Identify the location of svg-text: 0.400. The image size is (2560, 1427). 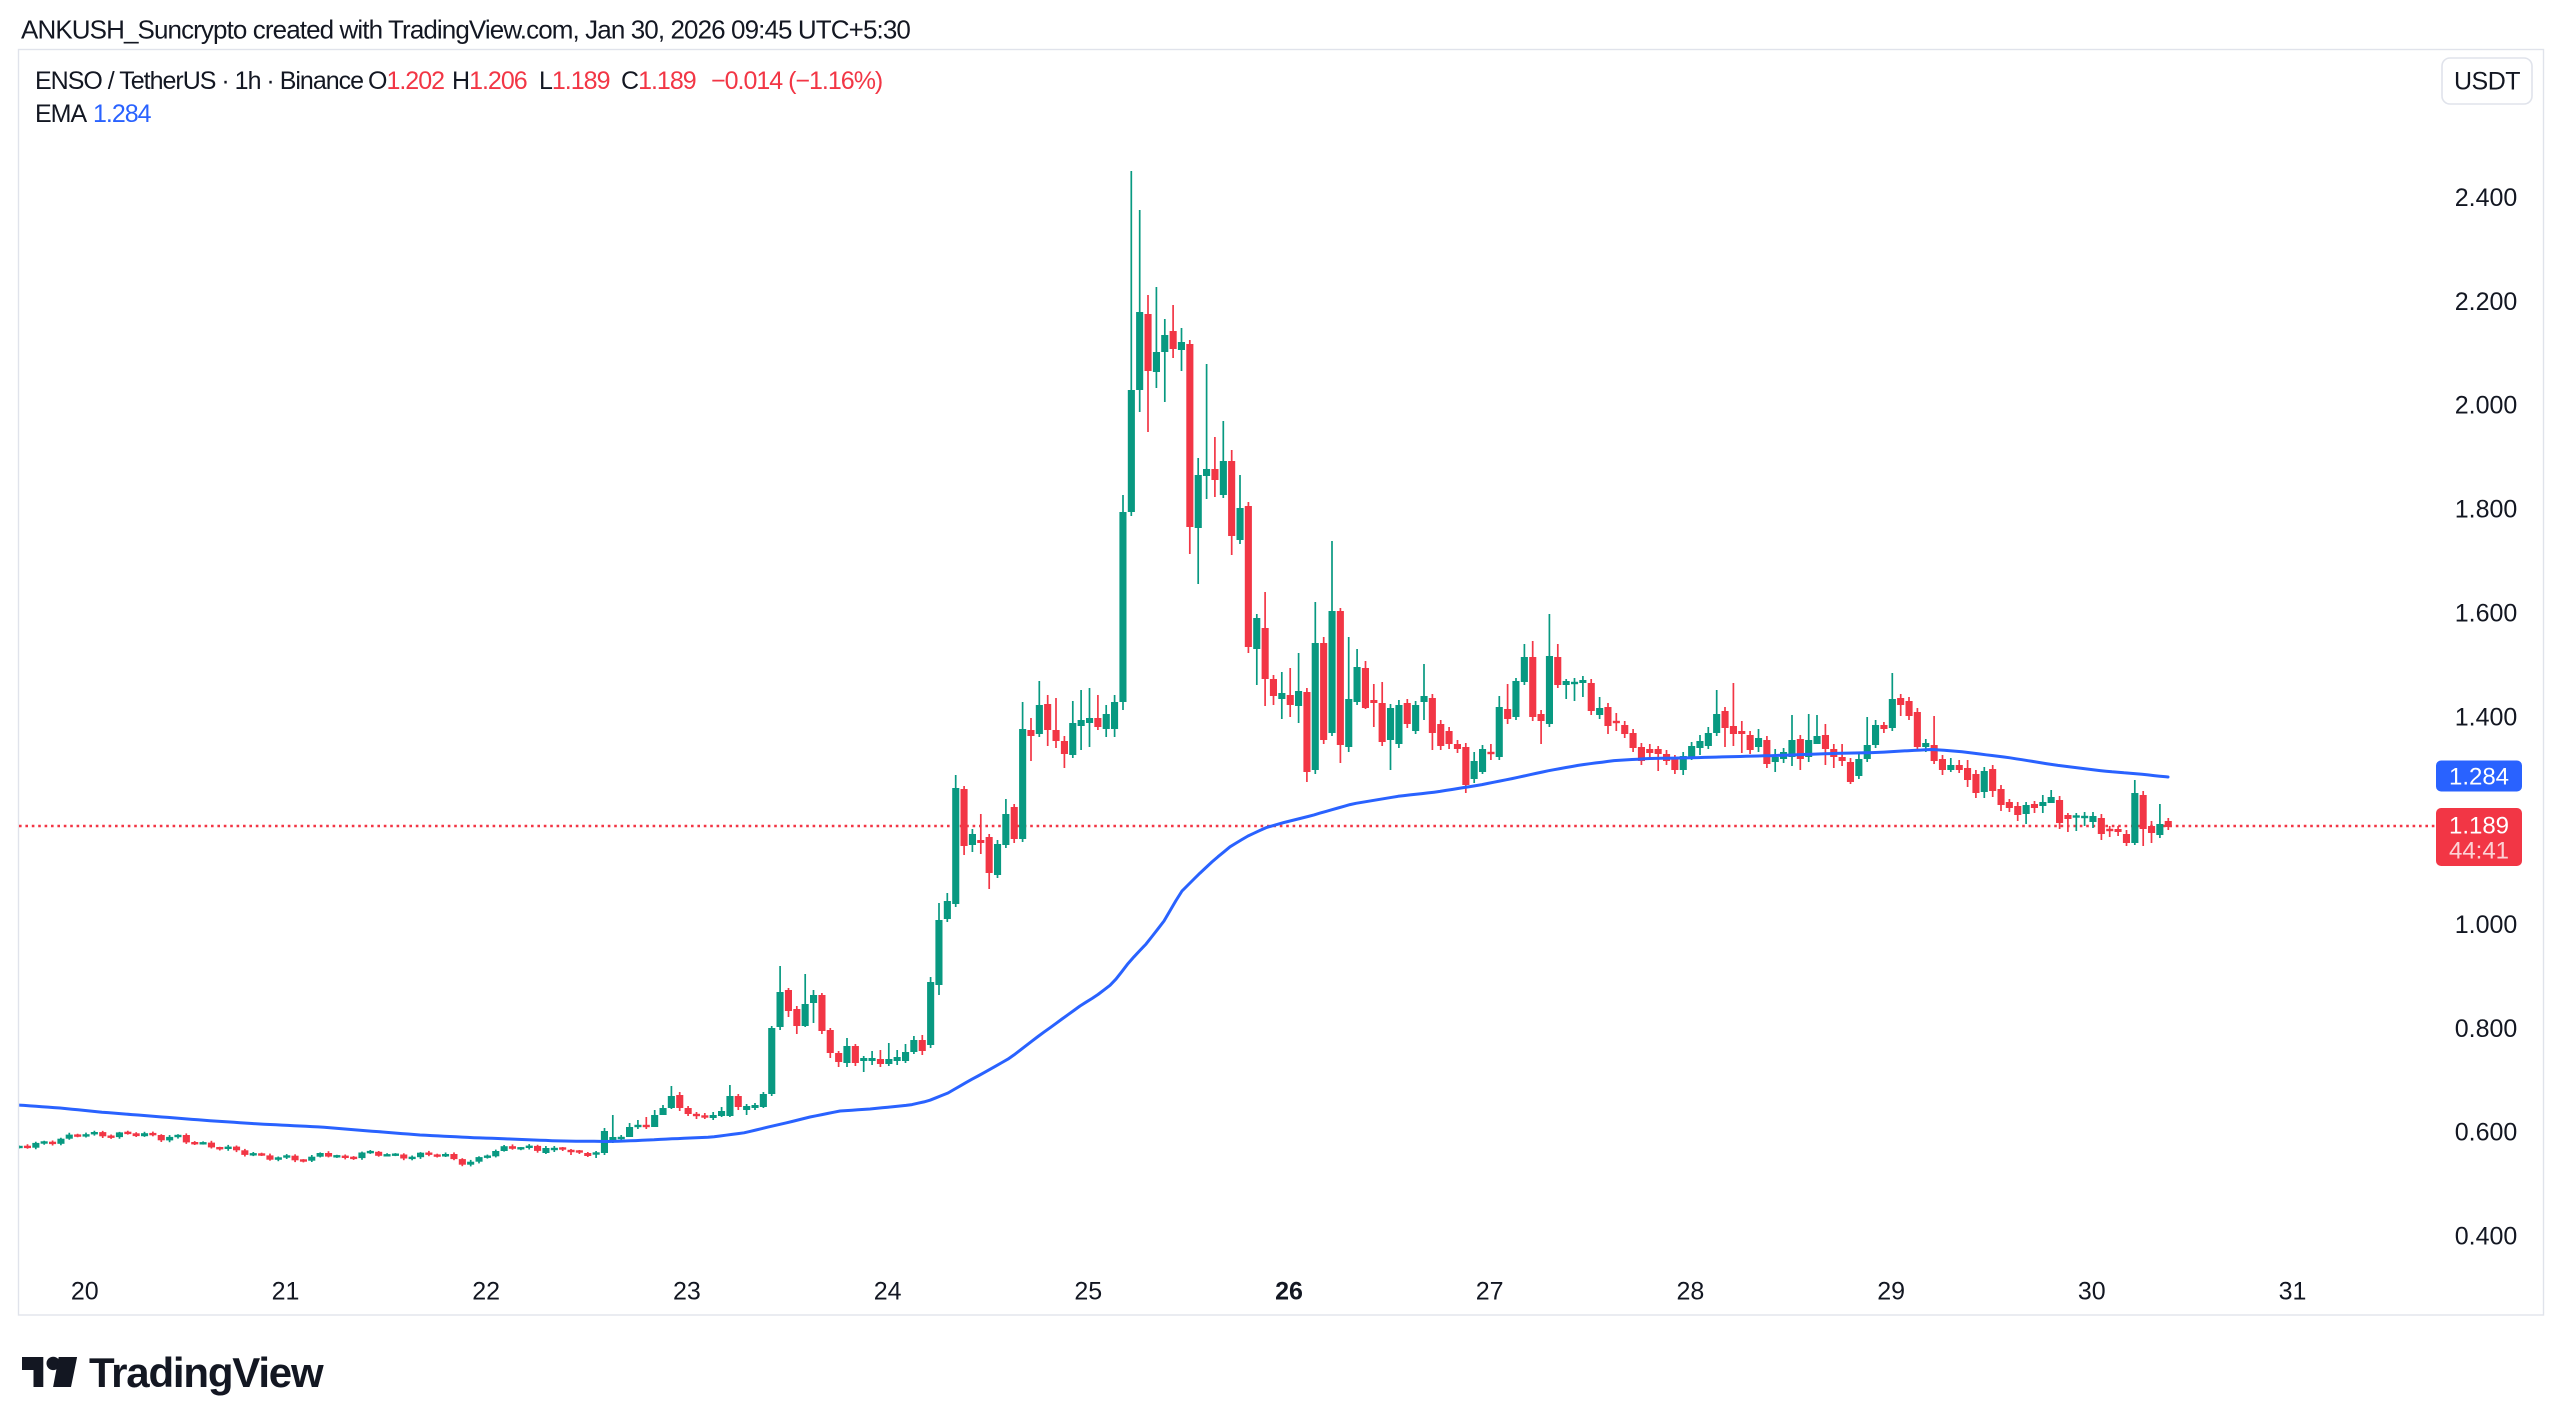
(2486, 1237).